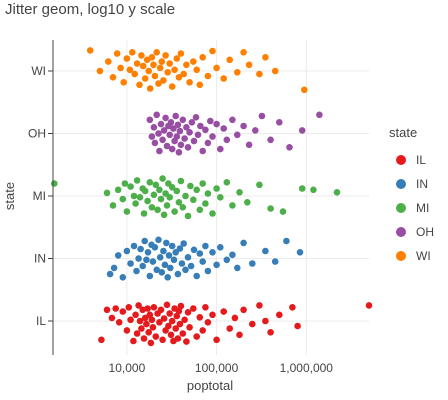 The image size is (448, 400). Describe the element at coordinates (41, 321) in the screenshot. I see `y-tick-label: IL` at that location.